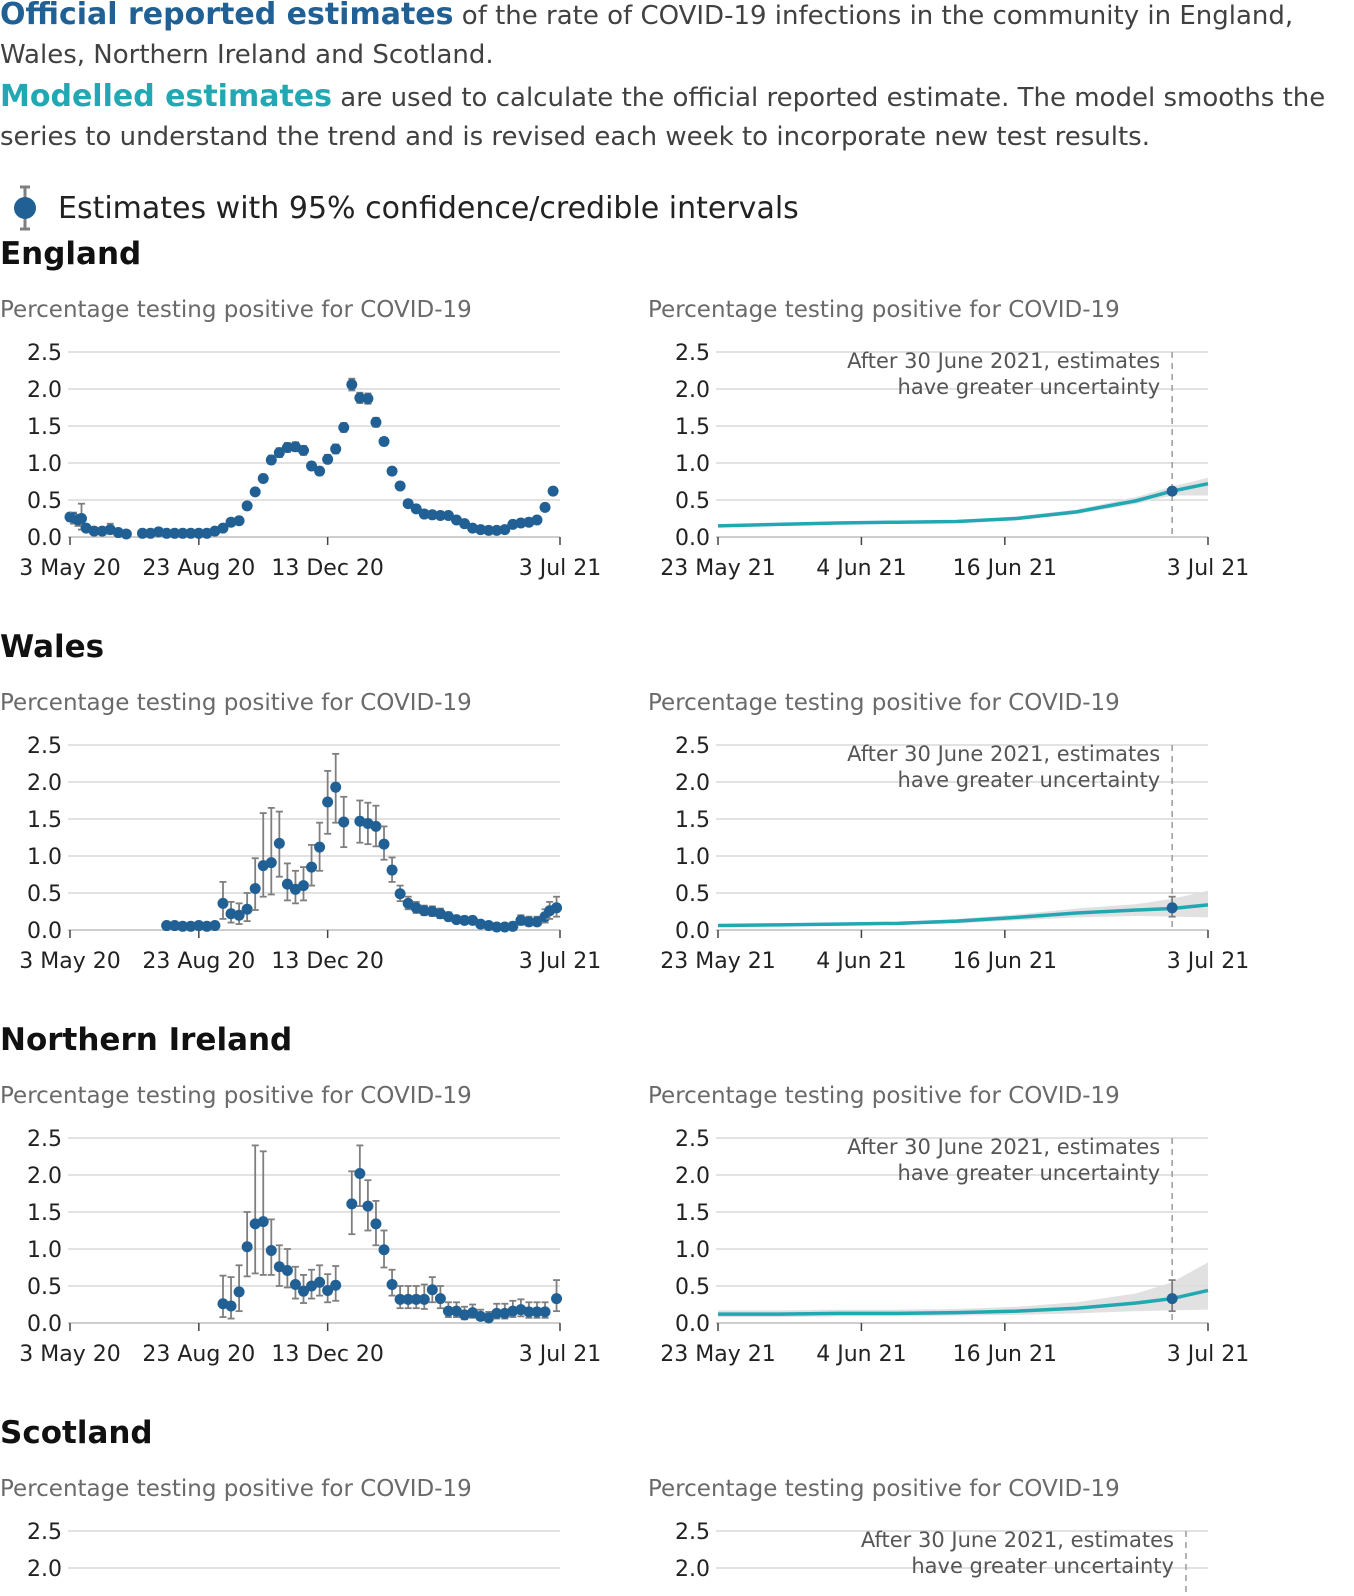 Image resolution: width=1354 pixels, height=1596 pixels. What do you see at coordinates (1003, 1147) in the screenshot?
I see `annotation-text: After 30 June 2021, estimates` at bounding box center [1003, 1147].